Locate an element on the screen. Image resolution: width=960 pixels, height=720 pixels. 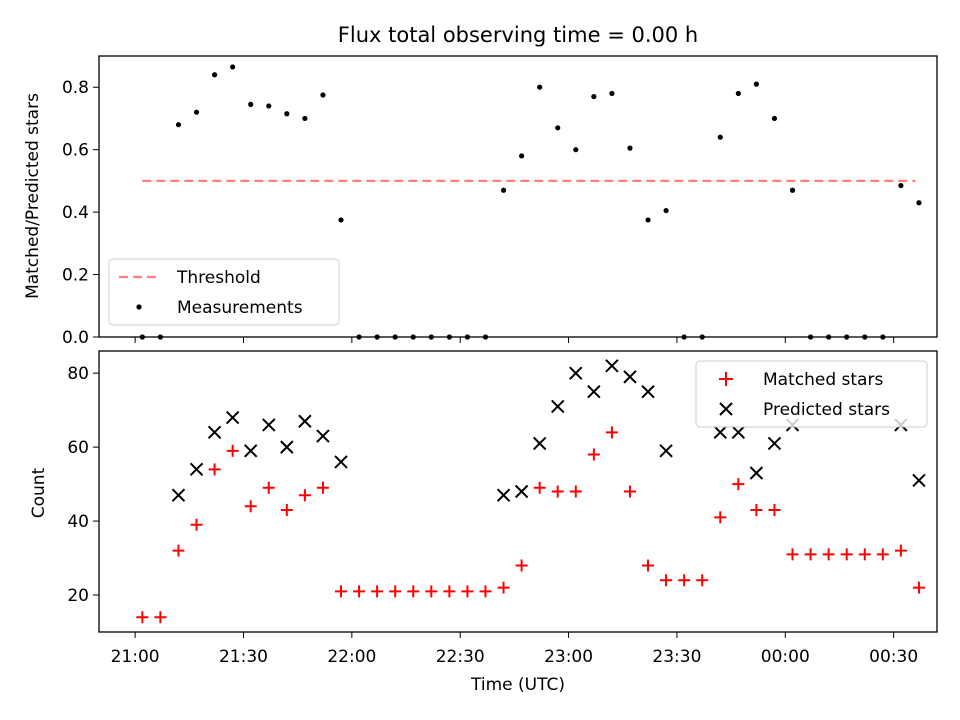
bottom-y-tick-label: 20 is located at coordinates (78, 596).